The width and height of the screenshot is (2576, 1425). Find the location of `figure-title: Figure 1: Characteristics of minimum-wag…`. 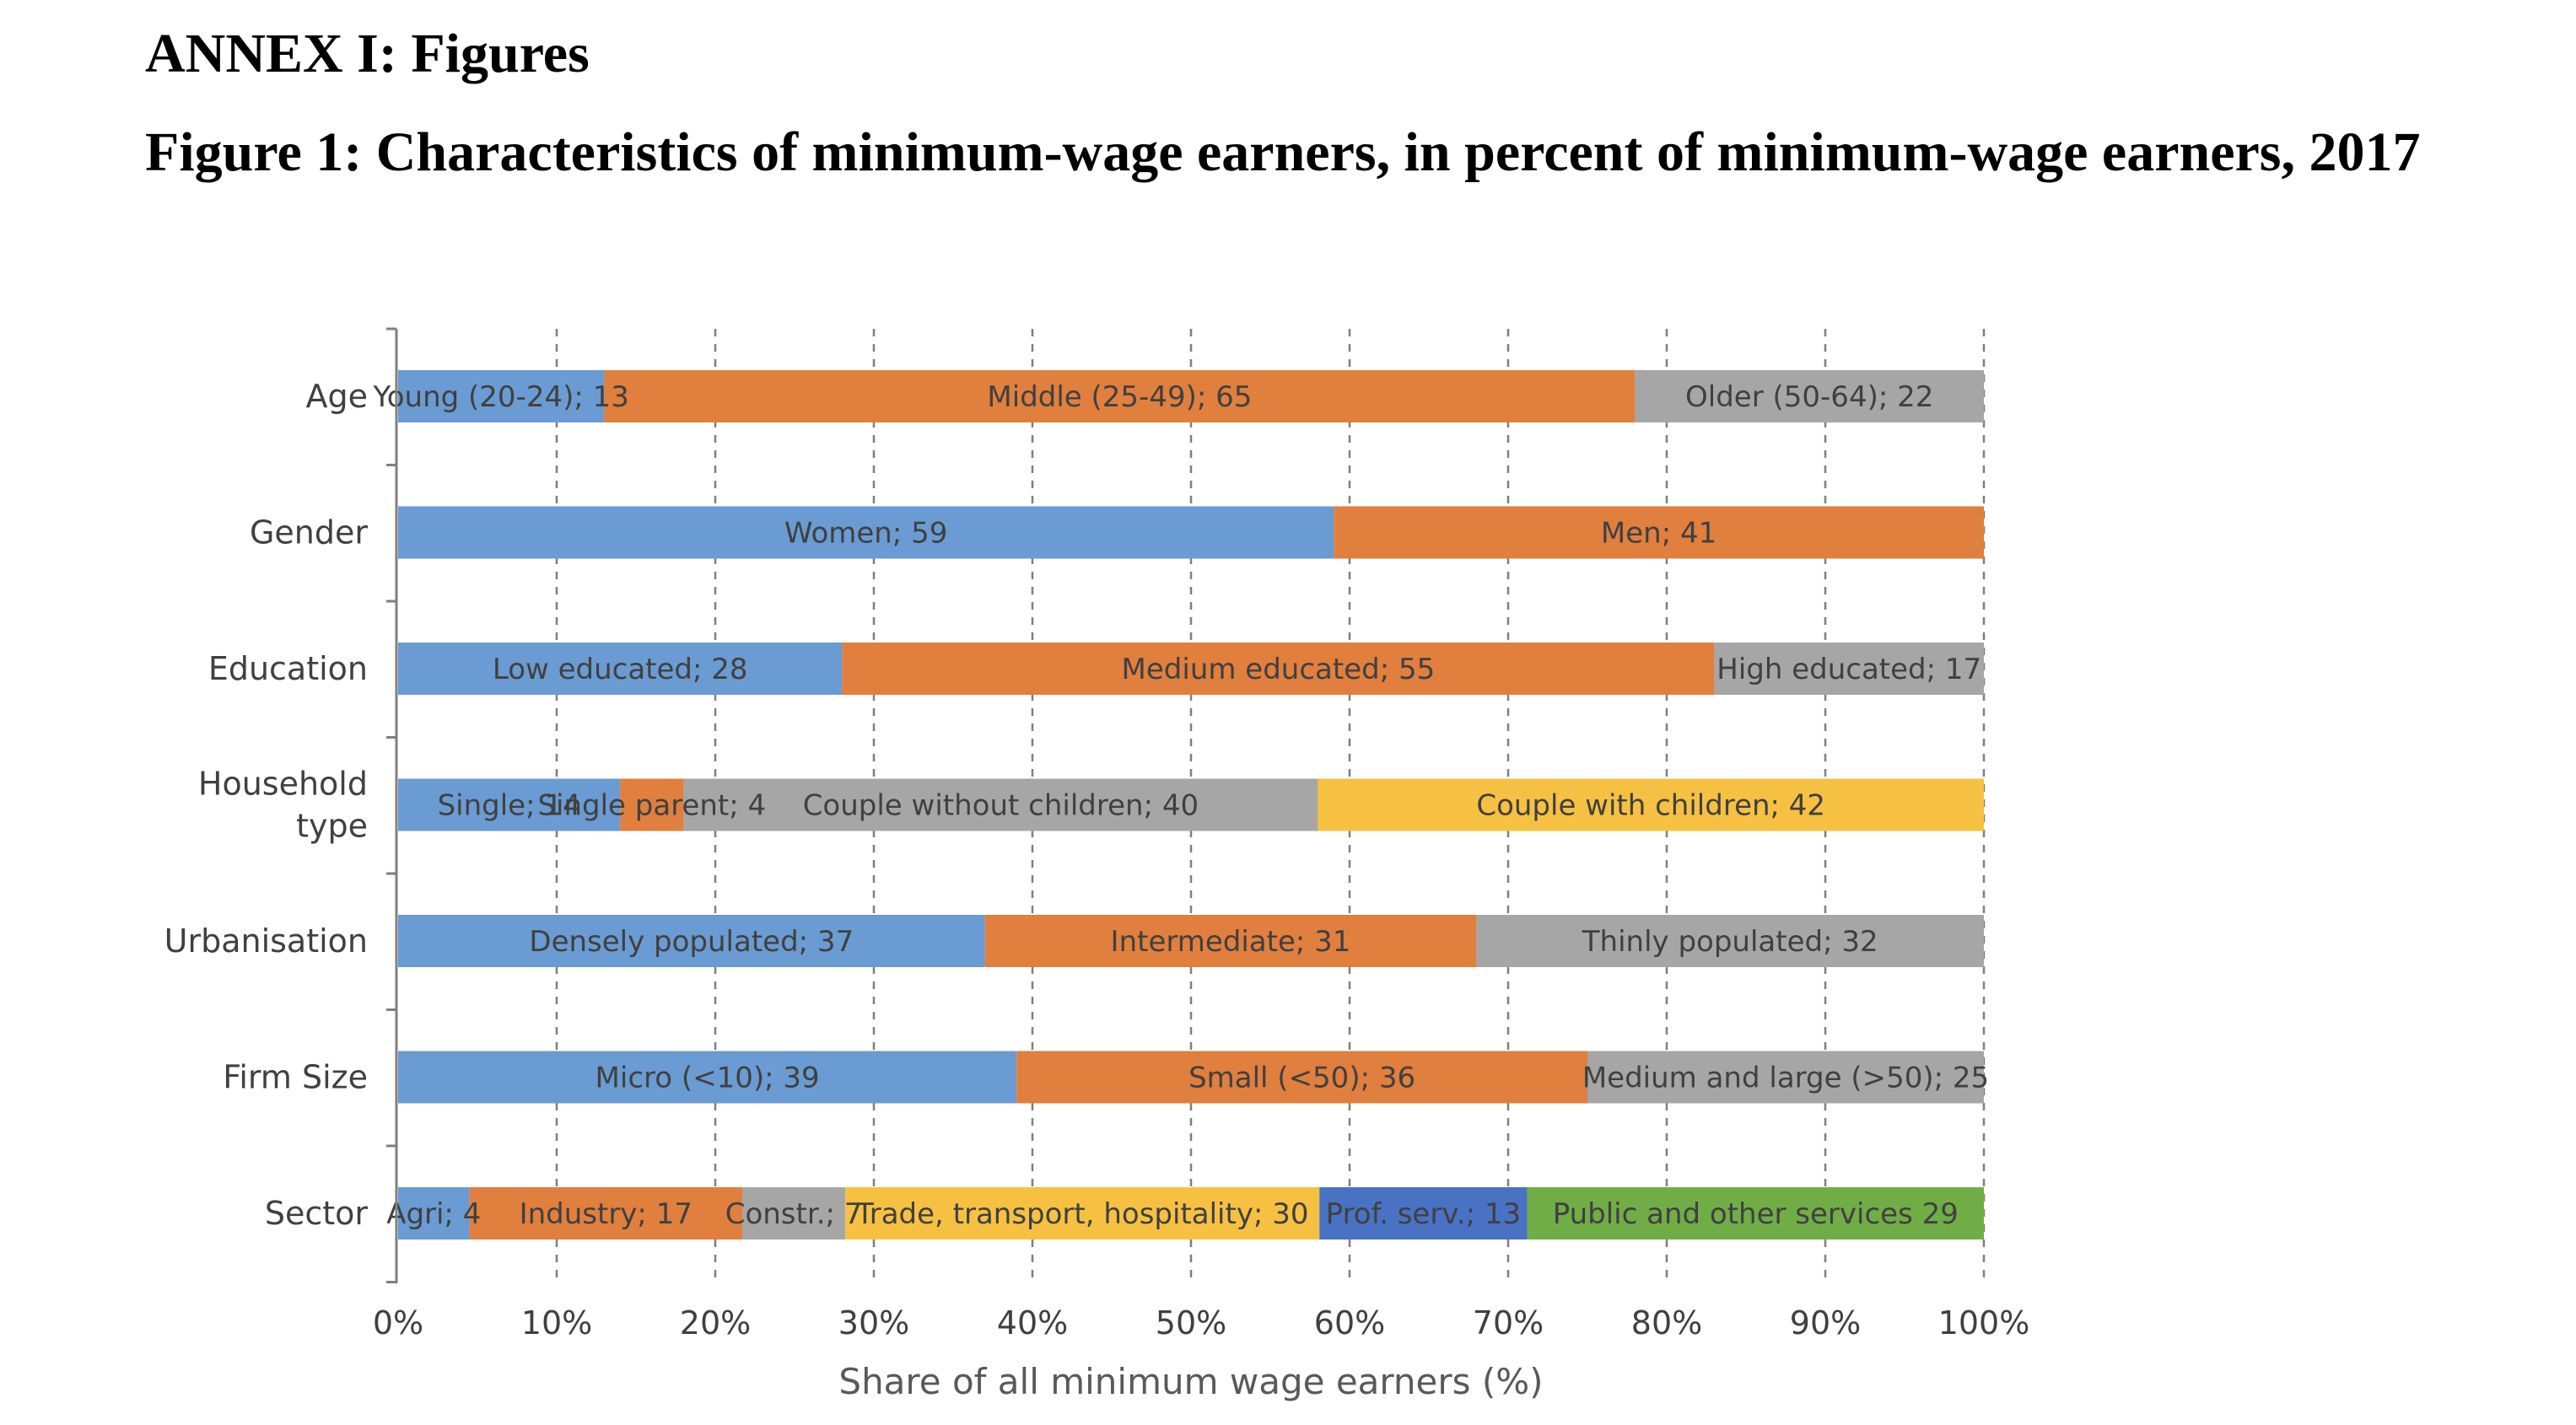

figure-title: Figure 1: Characteristics of minimum-wag… is located at coordinates (1283, 152).